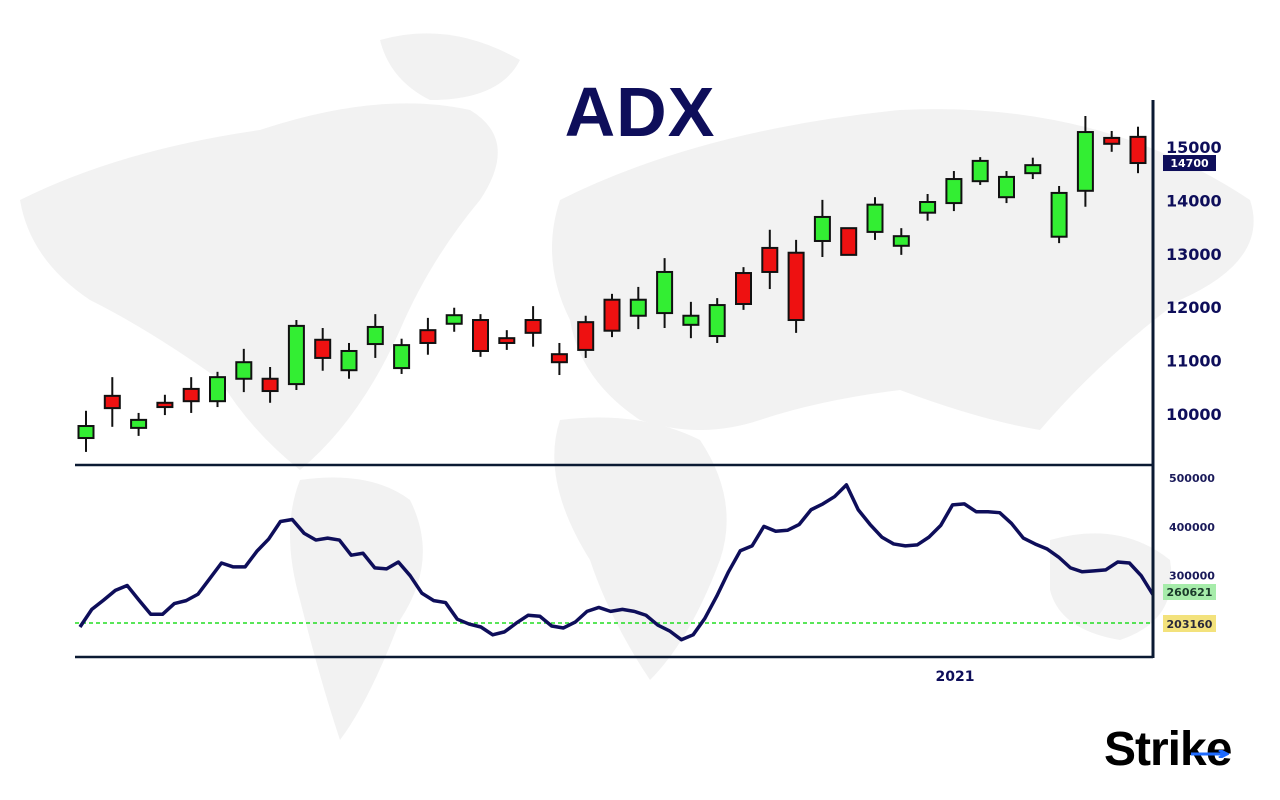  I want to click on adx-tick-label: 300000, so click(1192, 576).